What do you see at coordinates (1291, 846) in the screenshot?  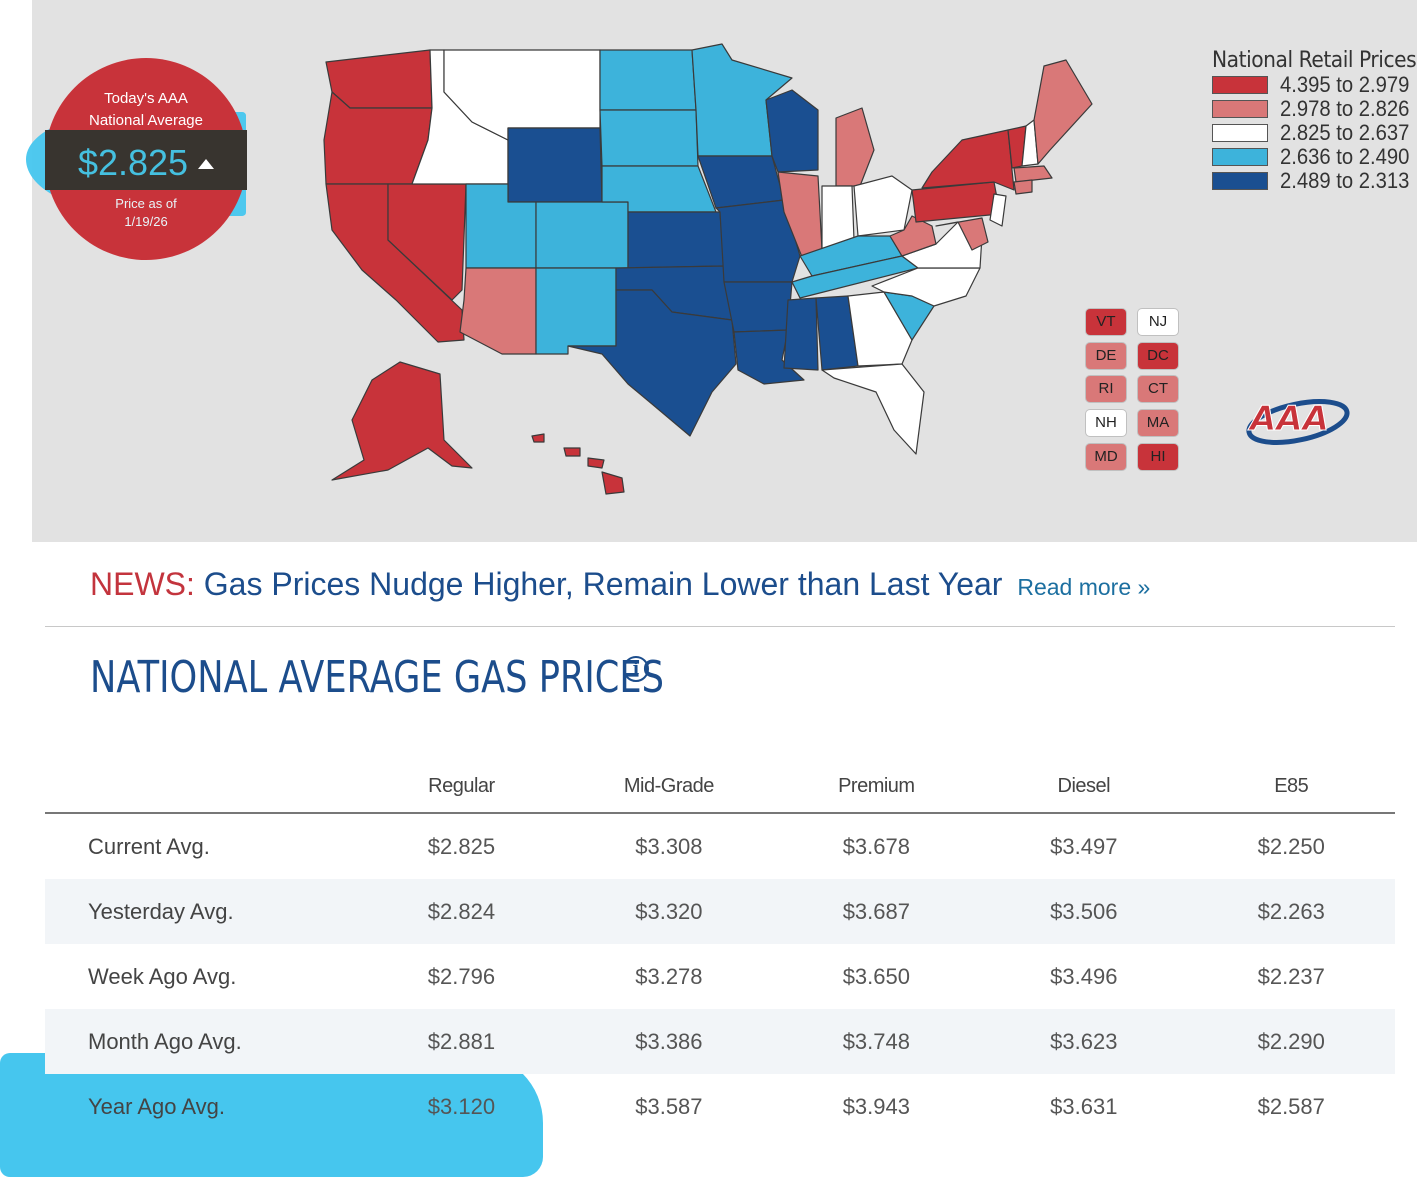 I see `price-cell: $2.250` at bounding box center [1291, 846].